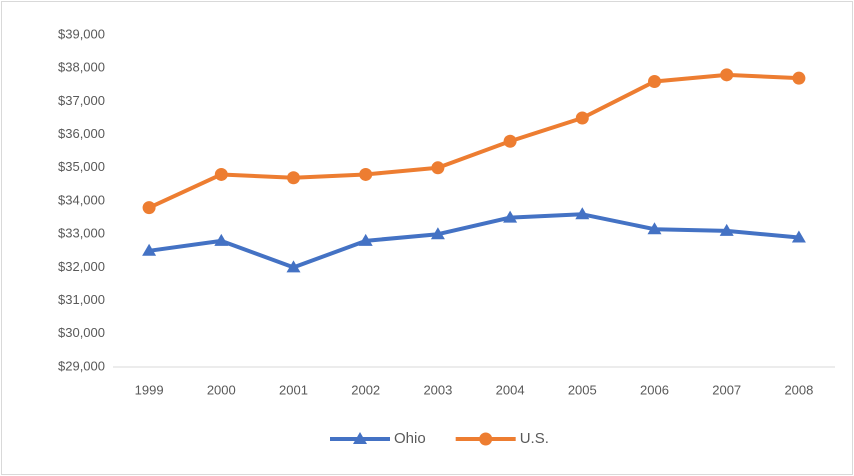 The image size is (854, 476). What do you see at coordinates (81, 199) in the screenshot?
I see `y-tick-label: $34,000` at bounding box center [81, 199].